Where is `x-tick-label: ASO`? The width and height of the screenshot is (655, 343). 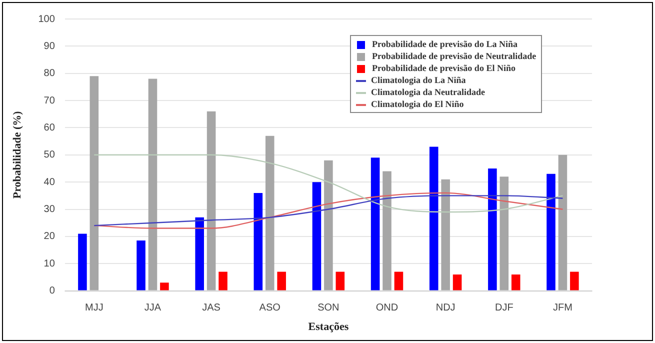 x-tick-label: ASO is located at coordinates (270, 308).